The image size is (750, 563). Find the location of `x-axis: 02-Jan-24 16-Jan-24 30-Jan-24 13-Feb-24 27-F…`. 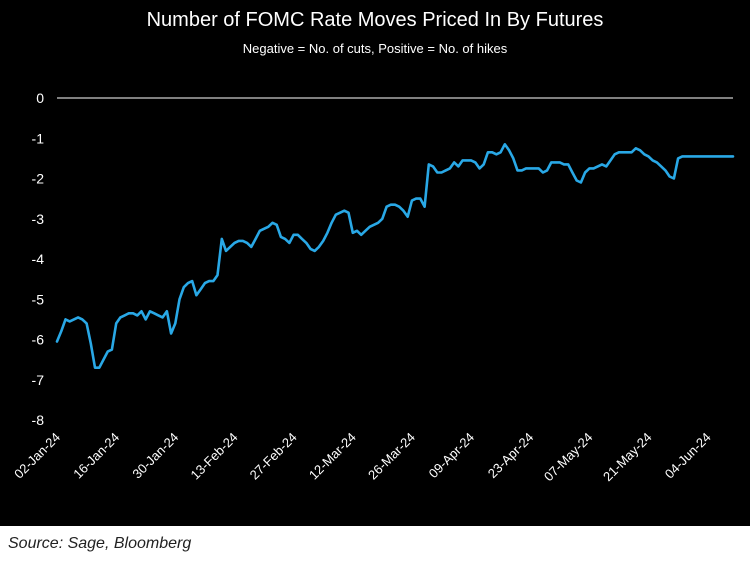

x-axis: 02-Jan-24 16-Jan-24 30-Jan-24 13-Feb-24 27-F… is located at coordinates (362, 457).